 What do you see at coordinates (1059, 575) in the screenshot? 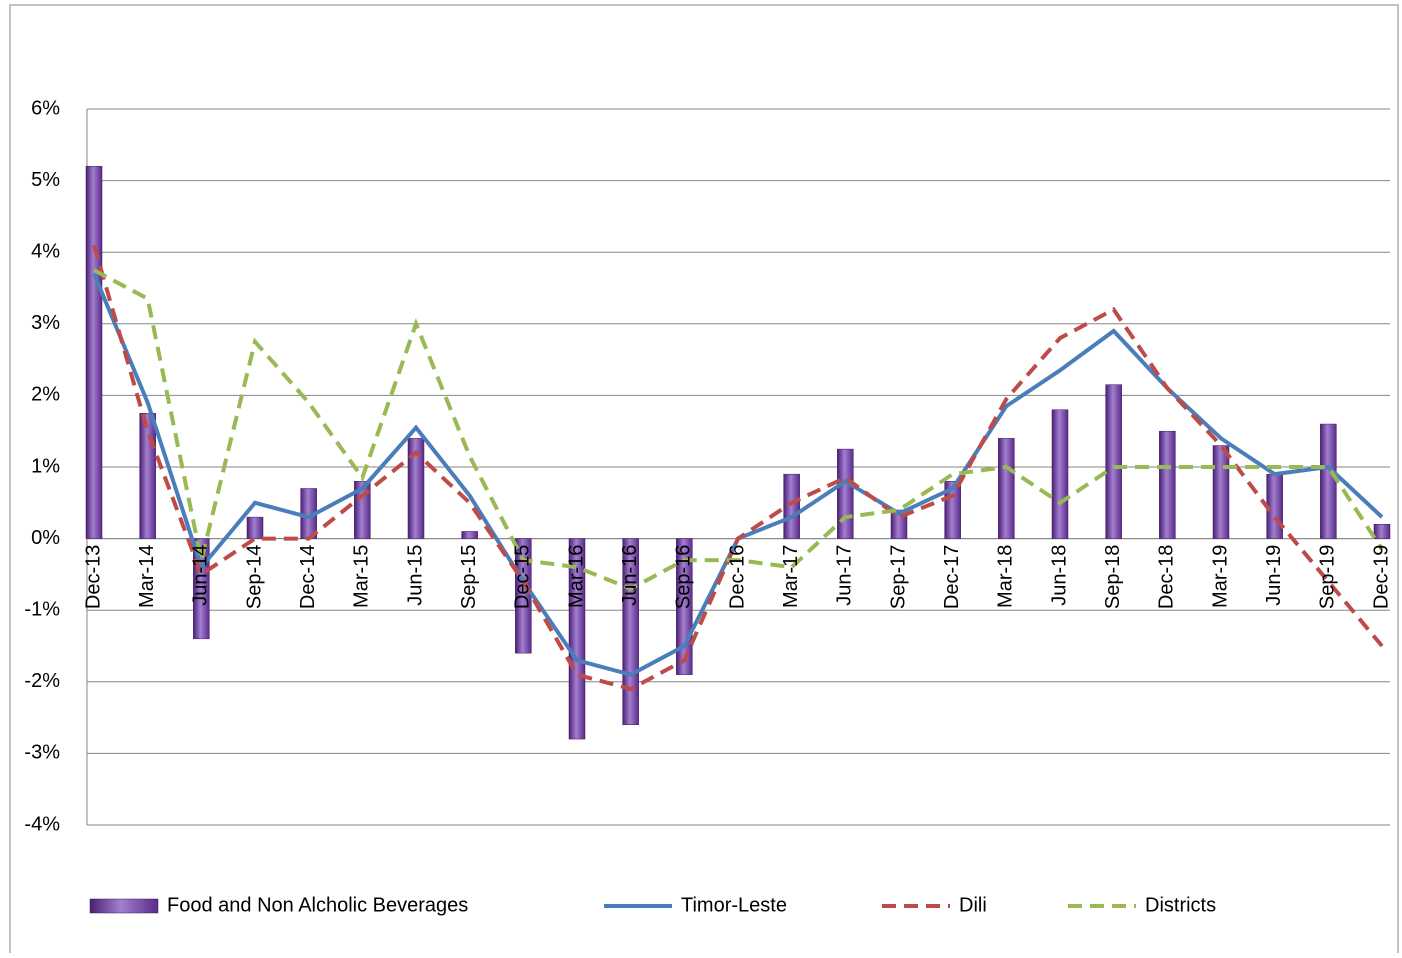
I see `x-tick-label: Jun-18` at bounding box center [1059, 575].